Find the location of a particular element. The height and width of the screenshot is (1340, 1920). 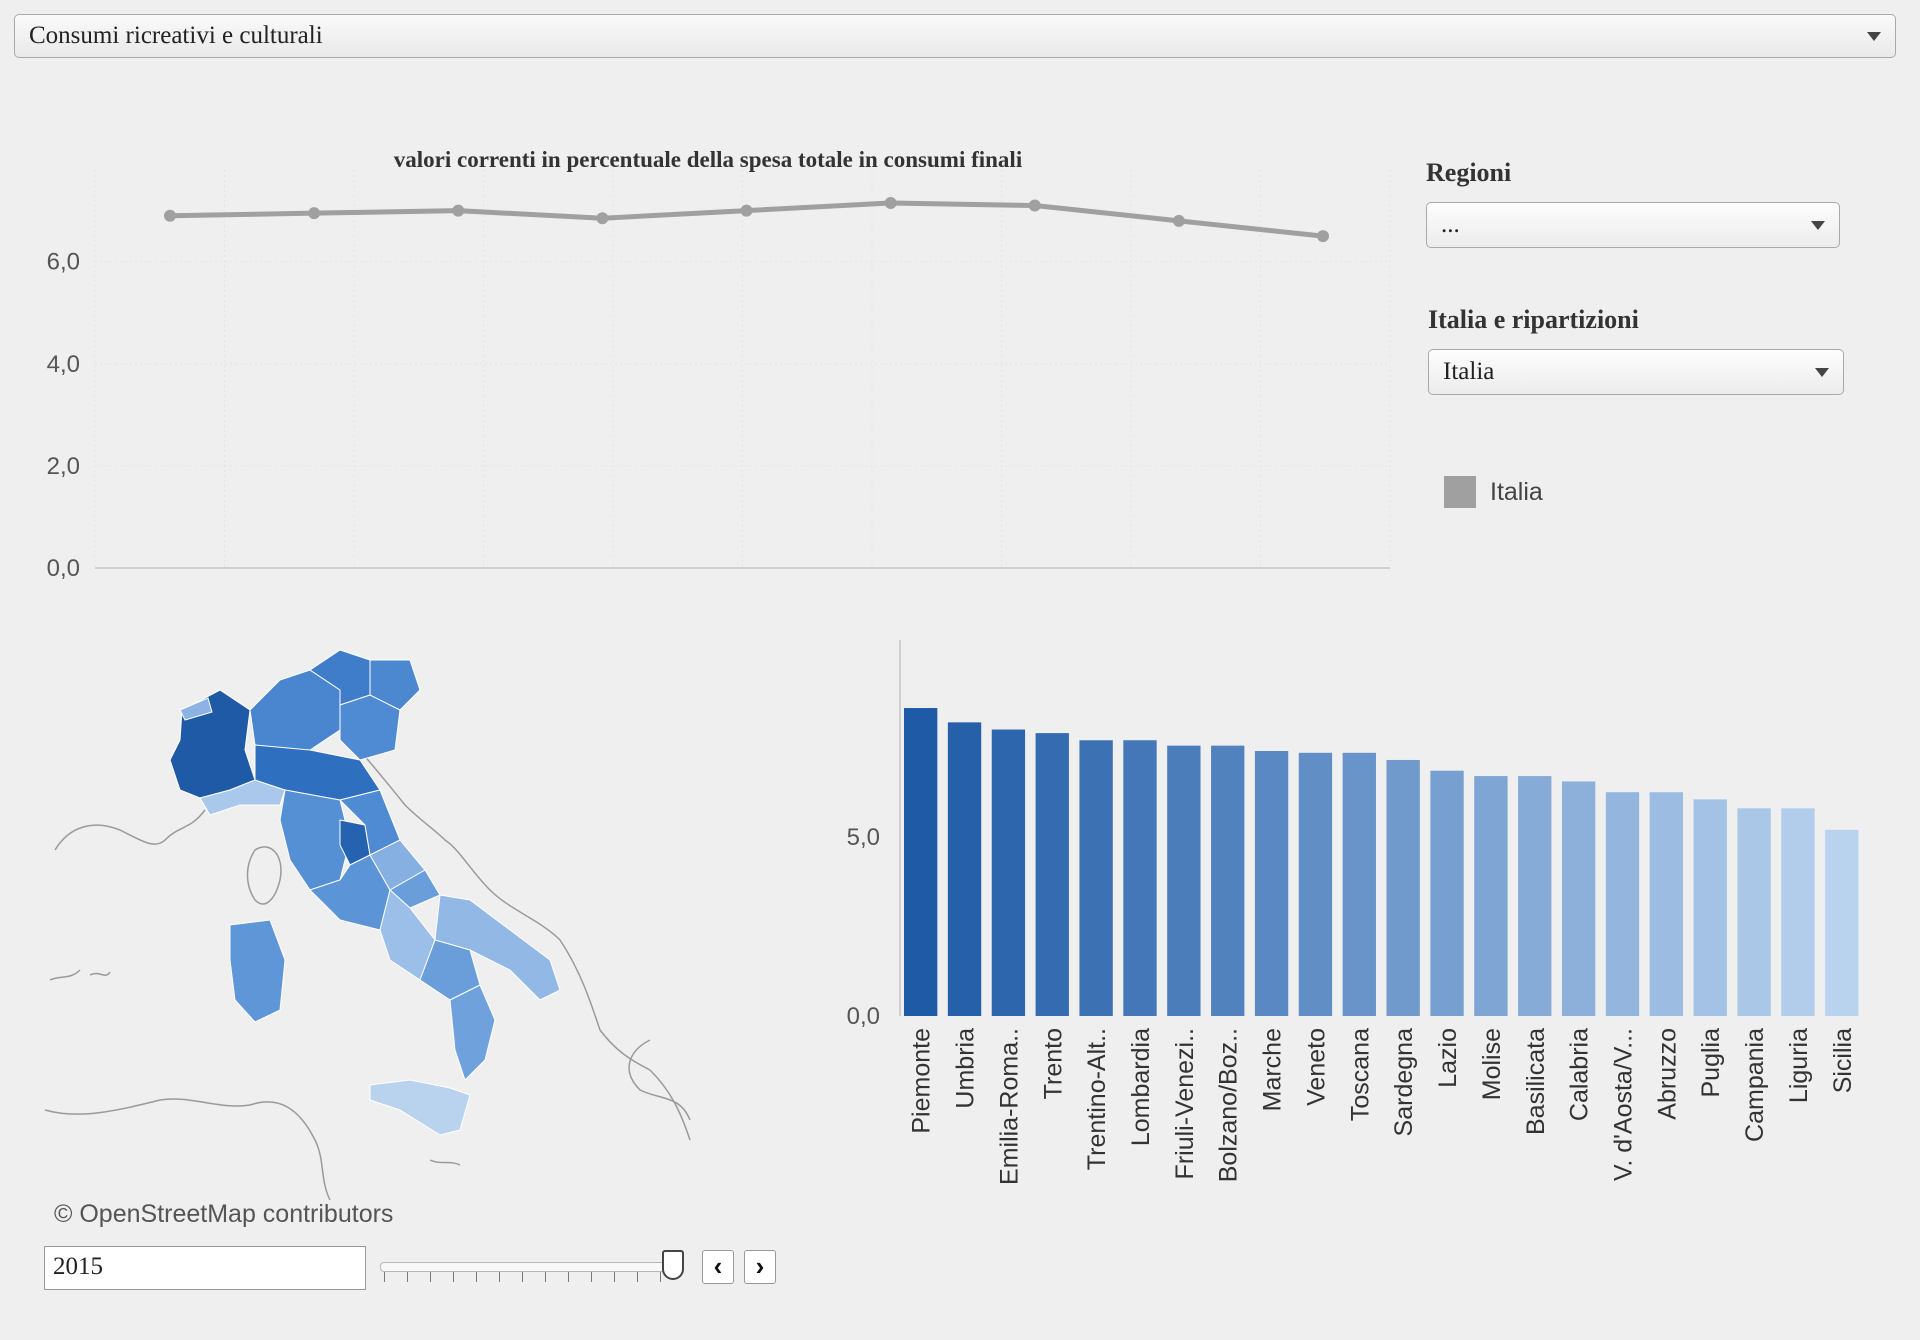

region-sardegna is located at coordinates (257, 971).